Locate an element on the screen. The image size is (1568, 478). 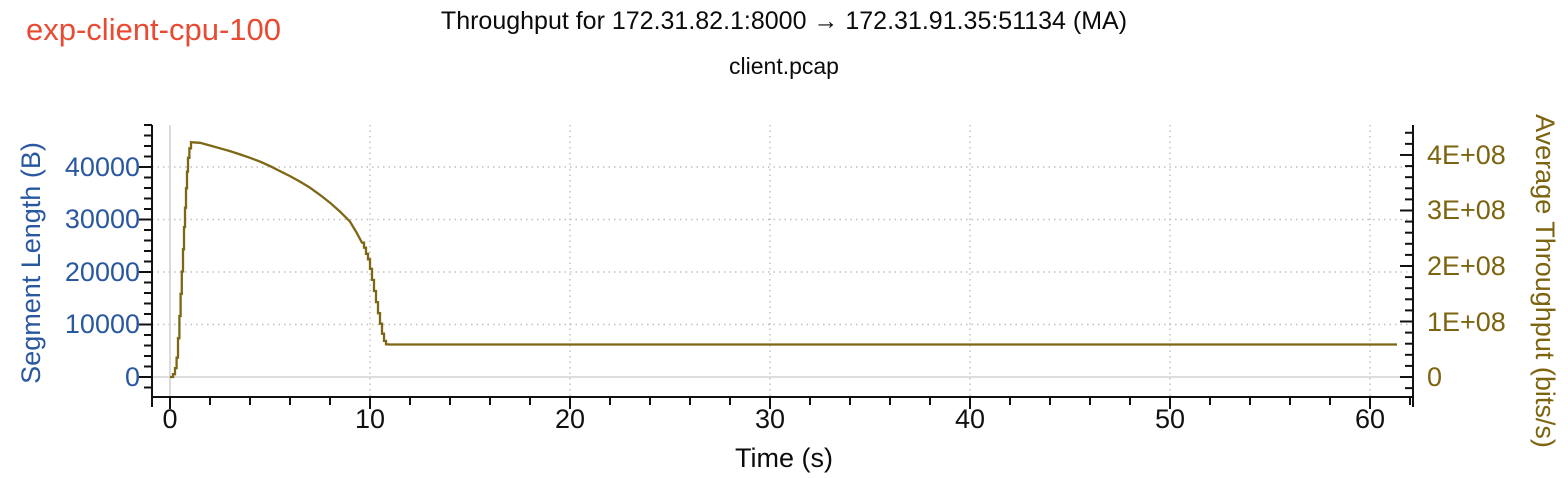
right-tick-label: 3E+08 is located at coordinates (1466, 210).